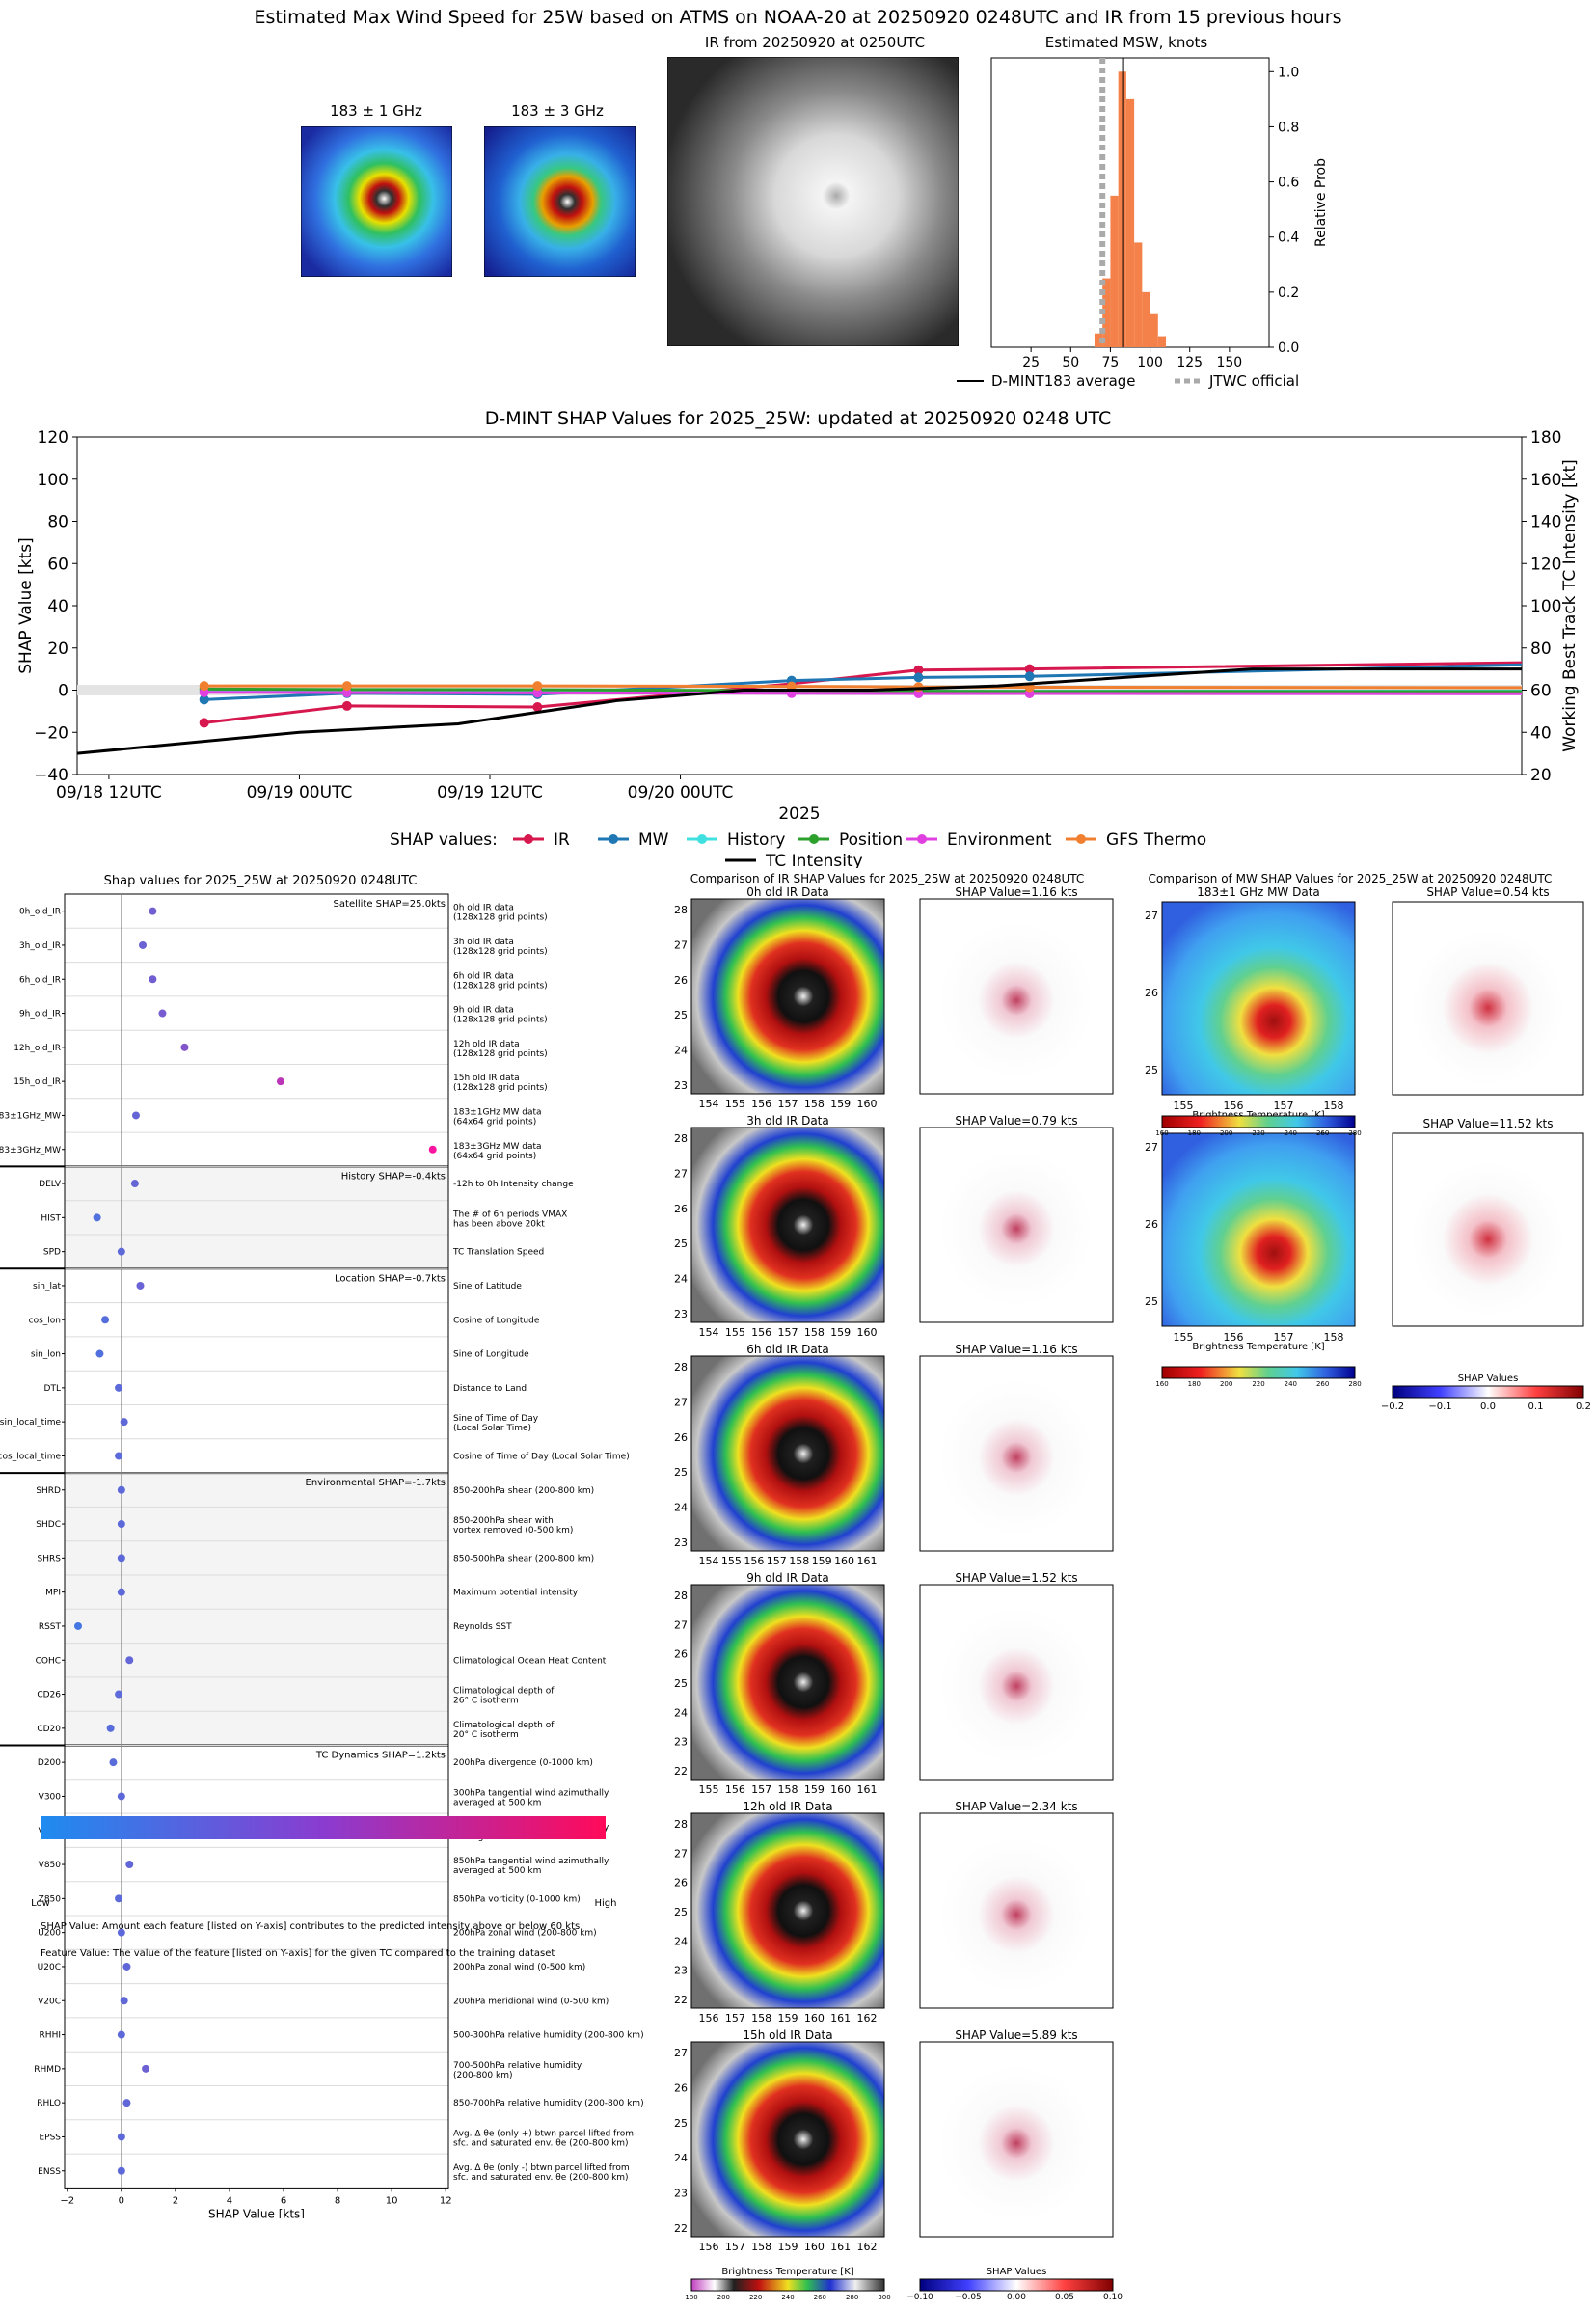  What do you see at coordinates (867, 2018) in the screenshot?
I see `ir-xtick-label: 162` at bounding box center [867, 2018].